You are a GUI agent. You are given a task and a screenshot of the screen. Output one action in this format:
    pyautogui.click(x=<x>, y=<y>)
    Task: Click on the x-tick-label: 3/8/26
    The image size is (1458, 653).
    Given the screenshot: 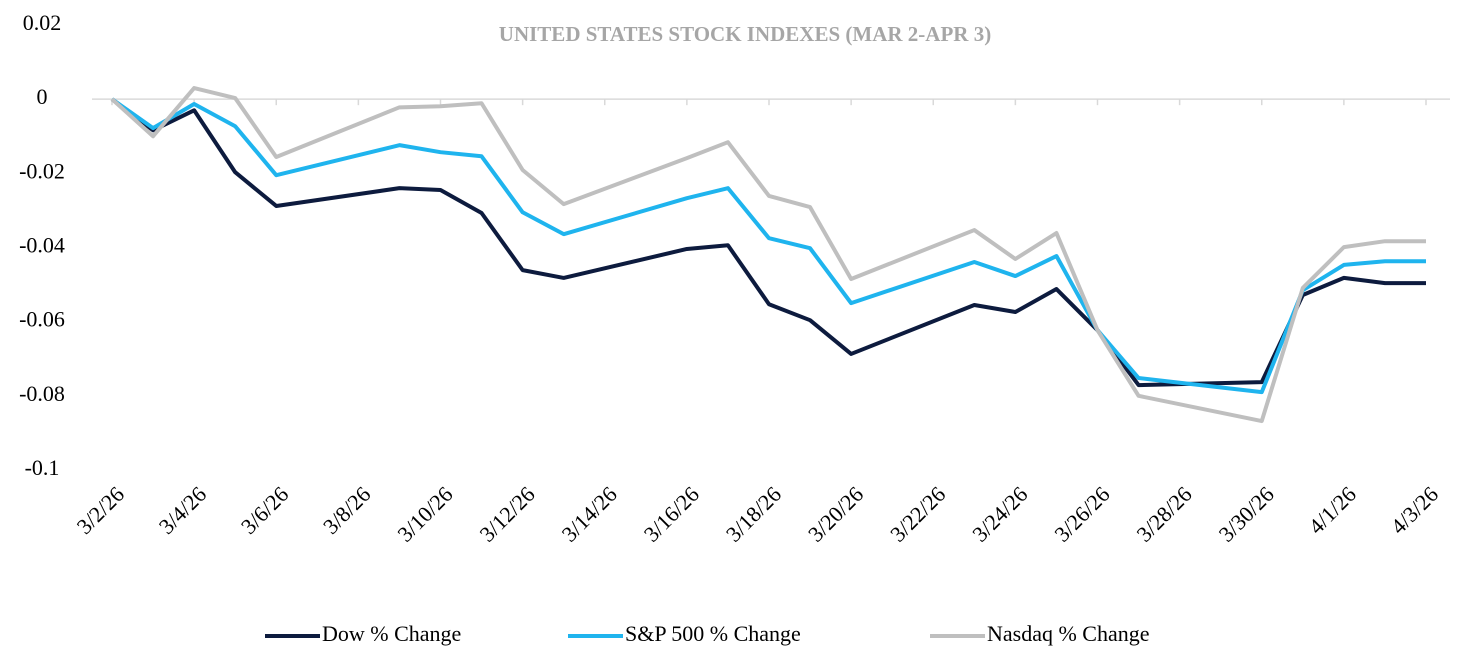 What is the action you would take?
    pyautogui.click(x=346, y=509)
    